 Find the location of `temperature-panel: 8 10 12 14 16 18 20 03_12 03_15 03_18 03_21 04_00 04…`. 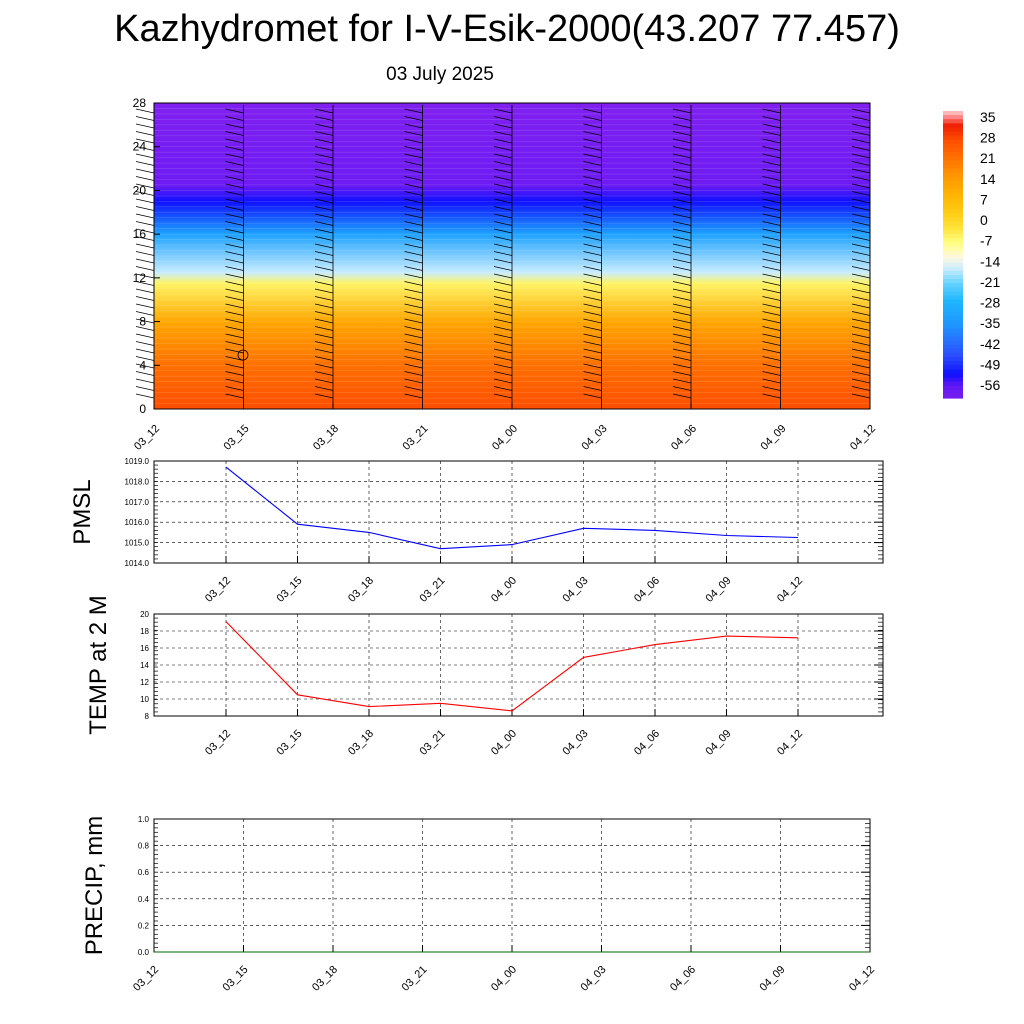

temperature-panel: 8 10 12 14 16 18 20 03_12 03_15 03_18 03_21 04_00 04… is located at coordinates (484, 676).